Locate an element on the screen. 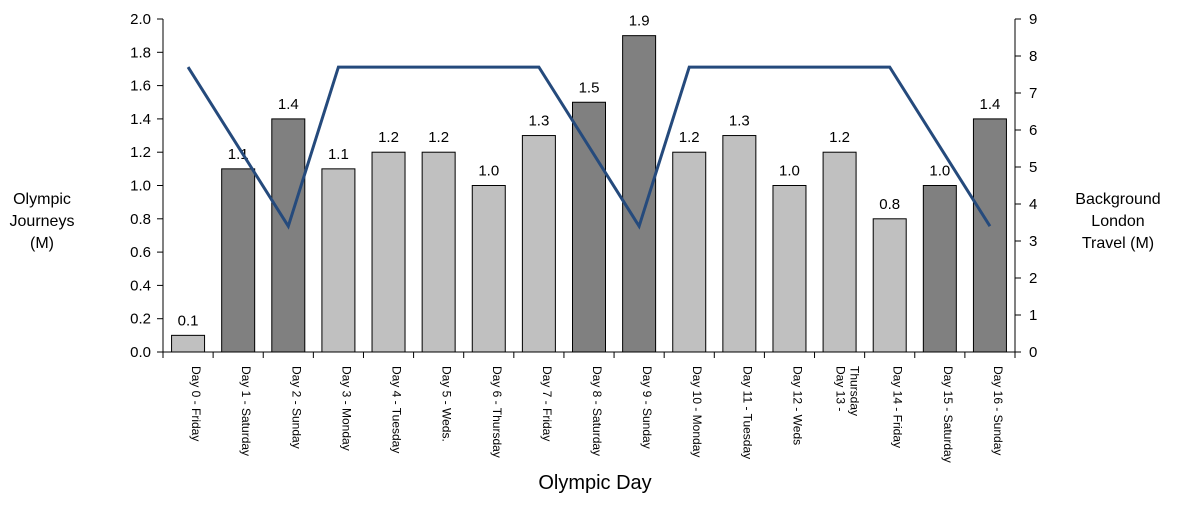  left-axis-ticks: 0.0 0.2 0.4 0.6 0.8 1.0 1.2 1.4 1.6 1.8 2.0 is located at coordinates (146, 186).